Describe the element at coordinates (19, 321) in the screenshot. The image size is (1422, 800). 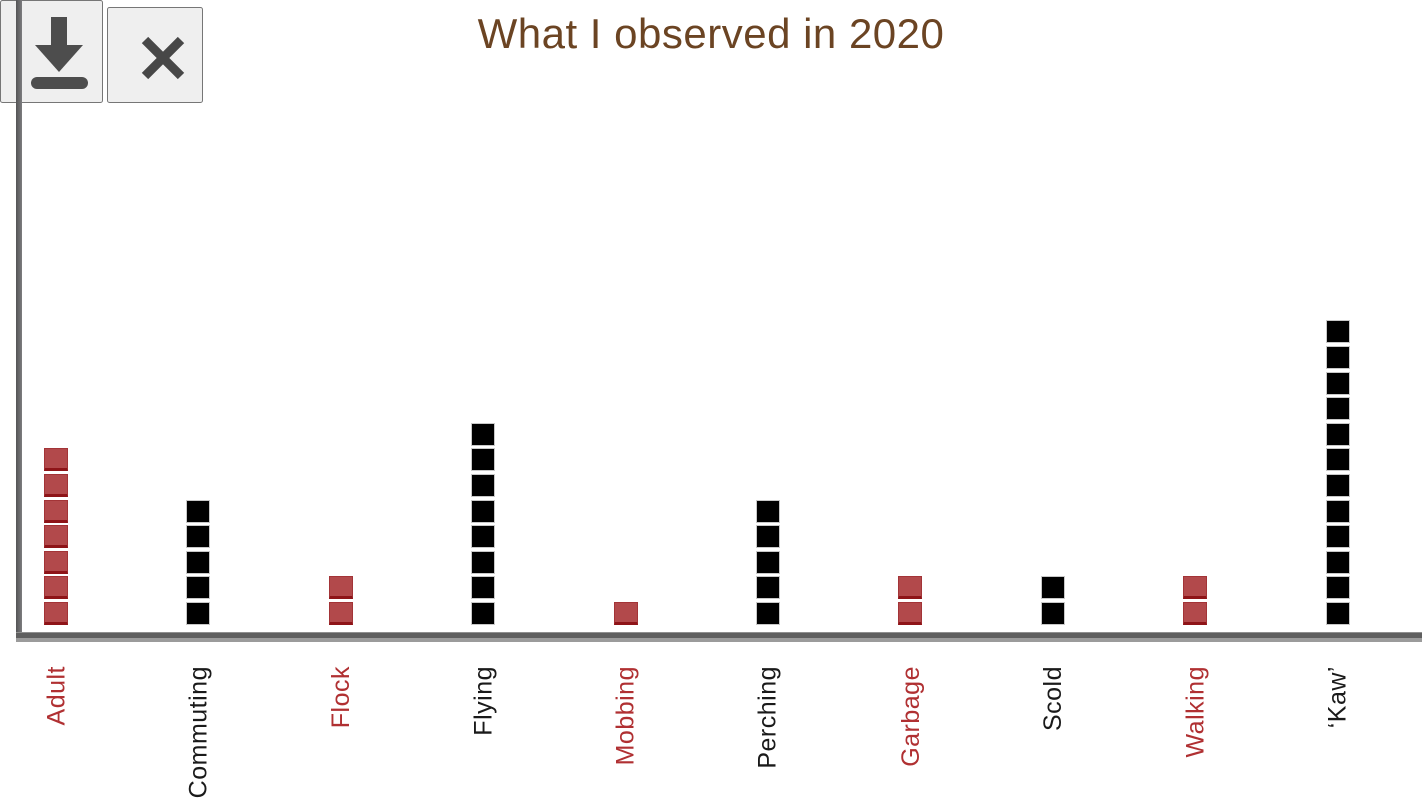
I see `y-axis-line` at that location.